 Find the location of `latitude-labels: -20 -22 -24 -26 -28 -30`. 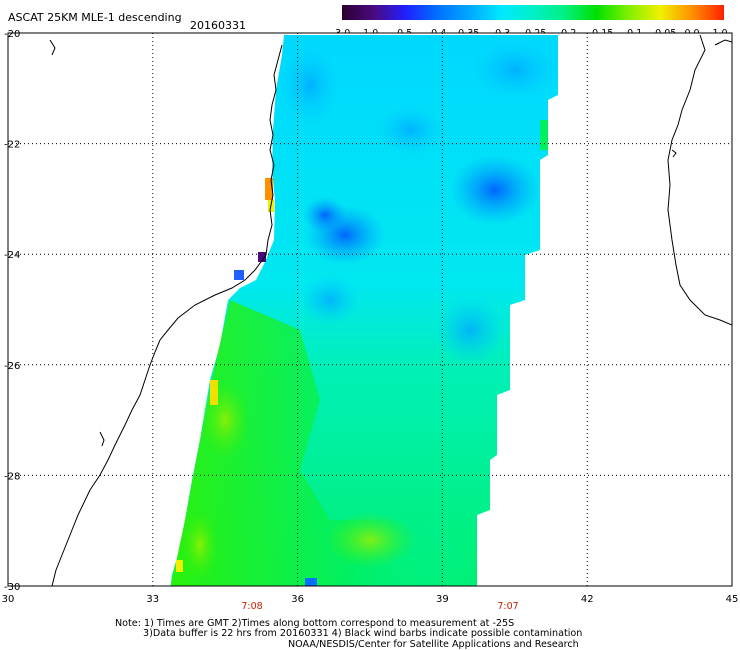

latitude-labels: -20 -22 -24 -26 -28 -30 is located at coordinates (12, 311).